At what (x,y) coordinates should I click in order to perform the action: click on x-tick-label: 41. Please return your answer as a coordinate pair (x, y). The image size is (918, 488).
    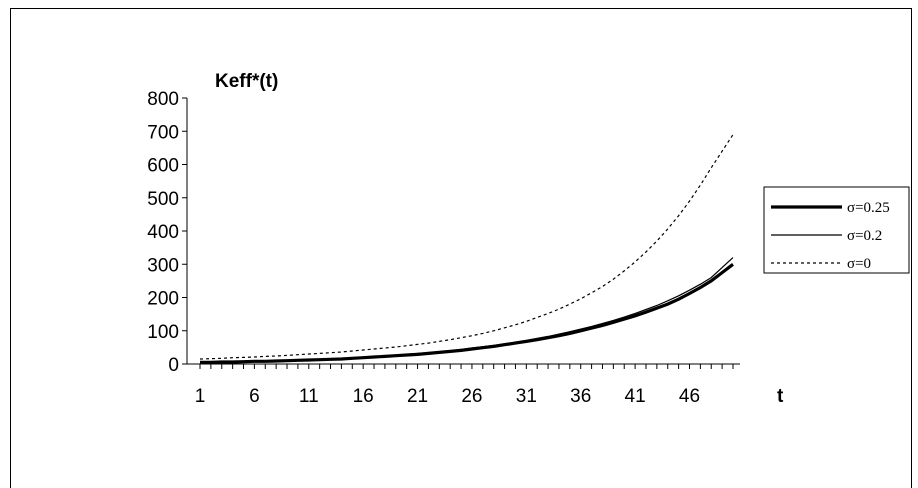
    Looking at the image, I should click on (635, 396).